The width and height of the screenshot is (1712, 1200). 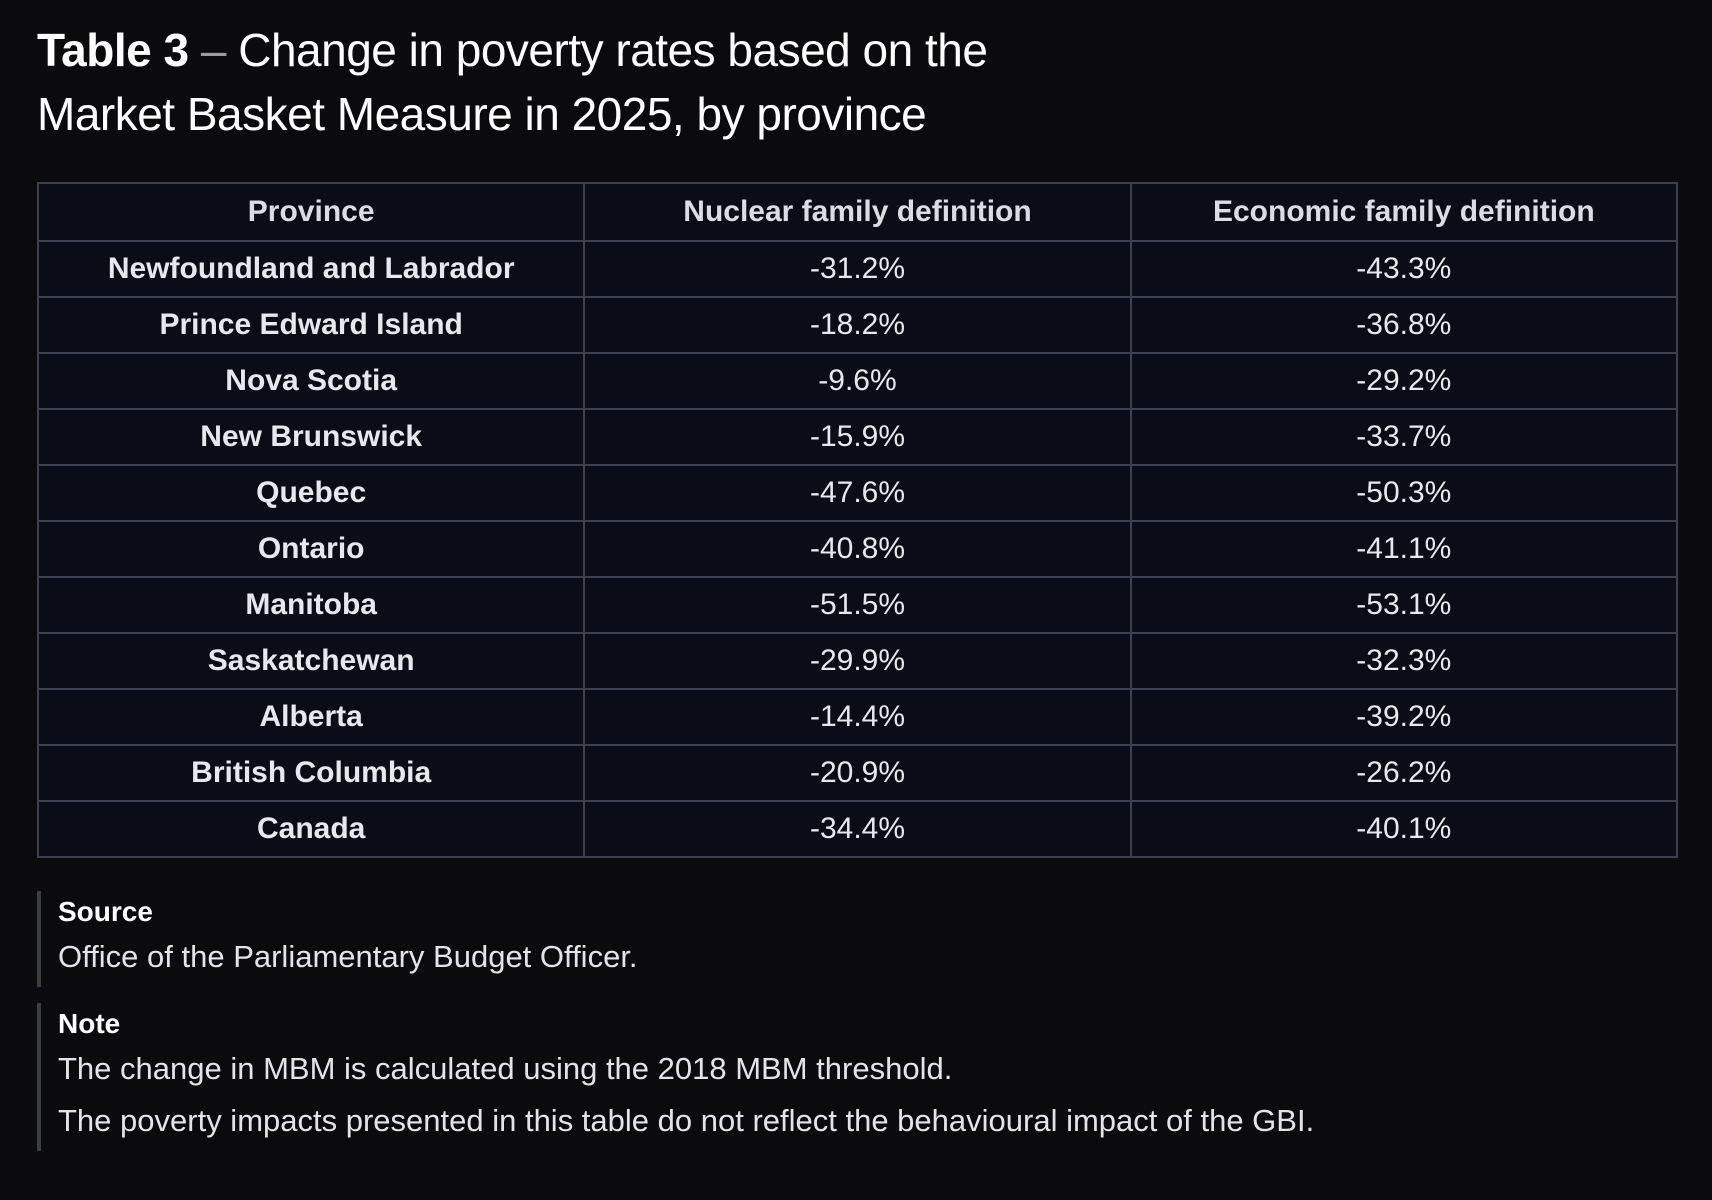 What do you see at coordinates (213, 50) in the screenshot?
I see `title-dash: –` at bounding box center [213, 50].